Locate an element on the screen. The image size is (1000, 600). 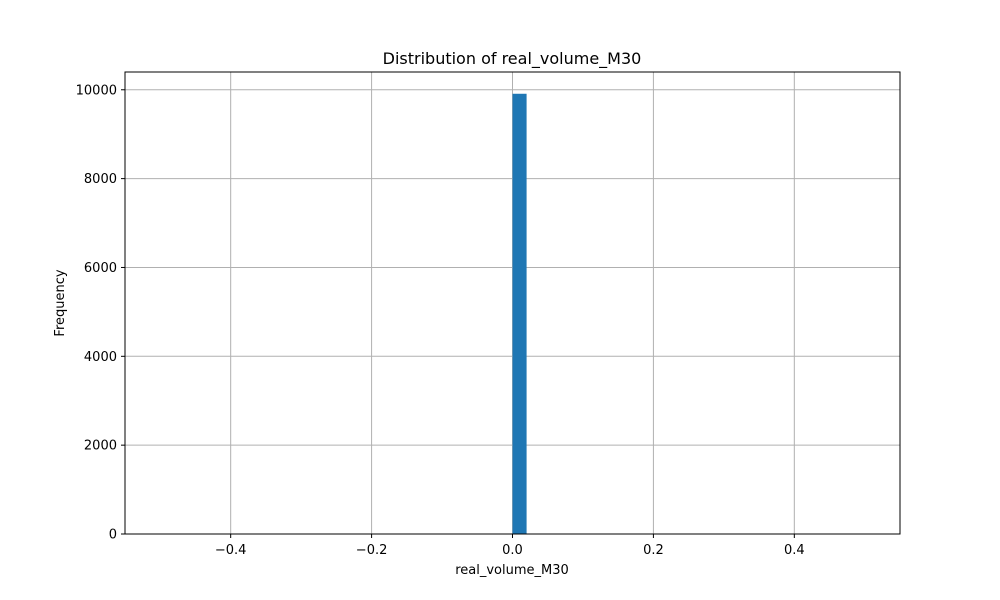
x-tick-label: 0.2 is located at coordinates (653, 550).